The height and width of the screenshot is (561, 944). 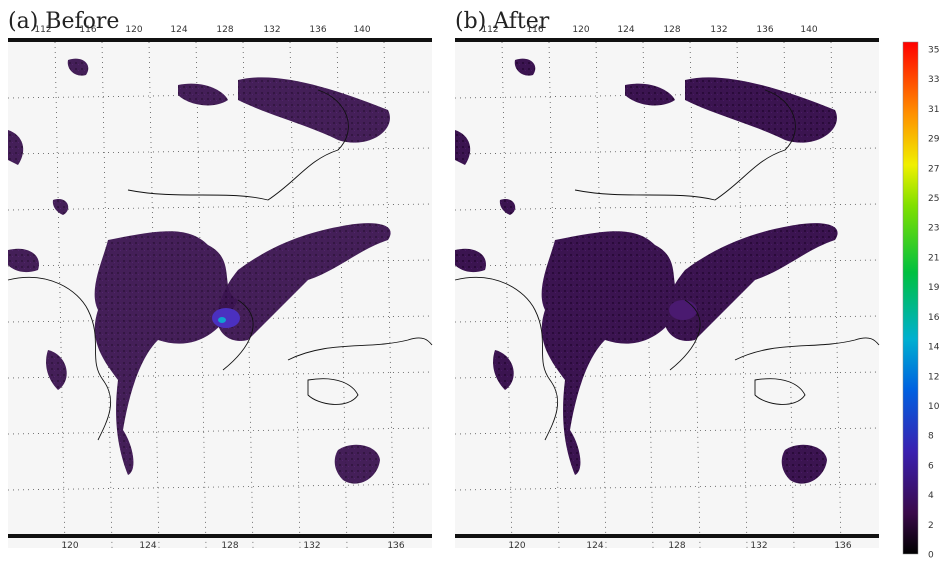 What do you see at coordinates (933, 229) in the screenshot?
I see `colorbar-label: 23` at bounding box center [933, 229].